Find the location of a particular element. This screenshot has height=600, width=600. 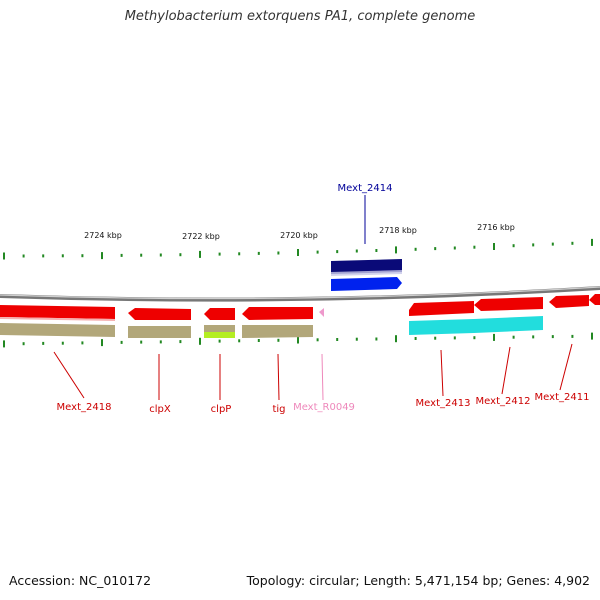

gene-mext-r0049 is located at coordinates (321, 312).